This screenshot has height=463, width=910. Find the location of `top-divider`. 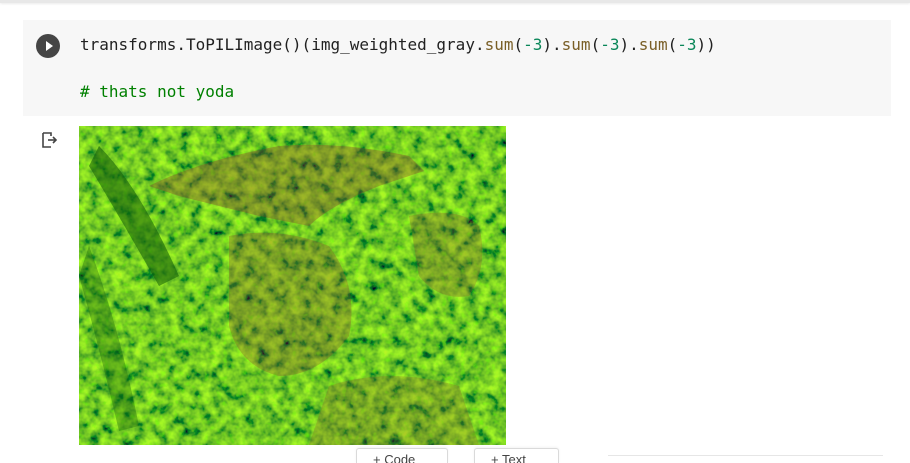

top-divider is located at coordinates (455, 1).